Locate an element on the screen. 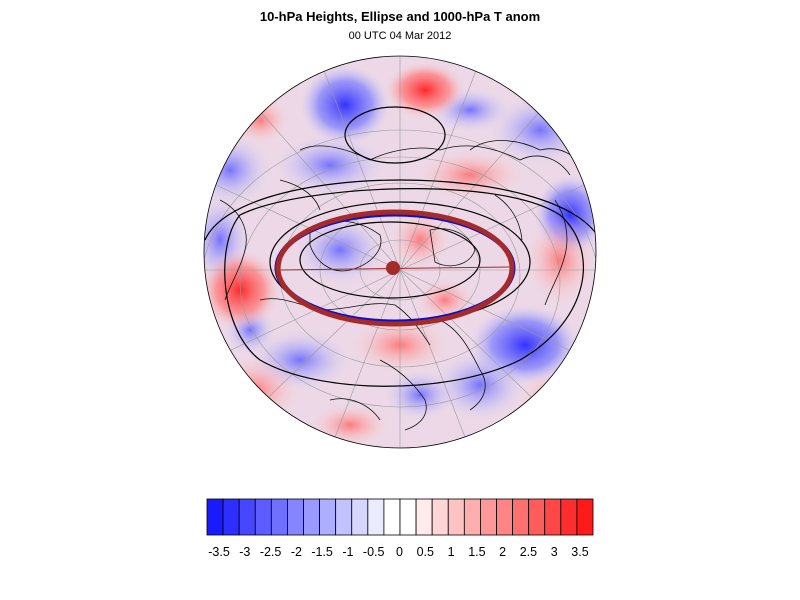 The height and width of the screenshot is (600, 800). colorbar-tick-label: -3 is located at coordinates (245, 552).